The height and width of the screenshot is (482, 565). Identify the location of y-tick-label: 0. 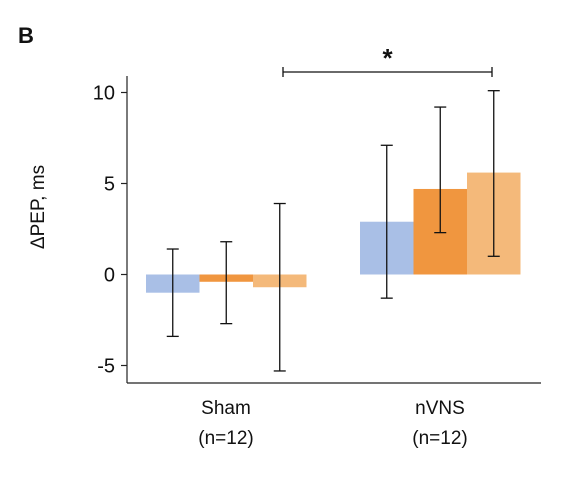
(109, 276).